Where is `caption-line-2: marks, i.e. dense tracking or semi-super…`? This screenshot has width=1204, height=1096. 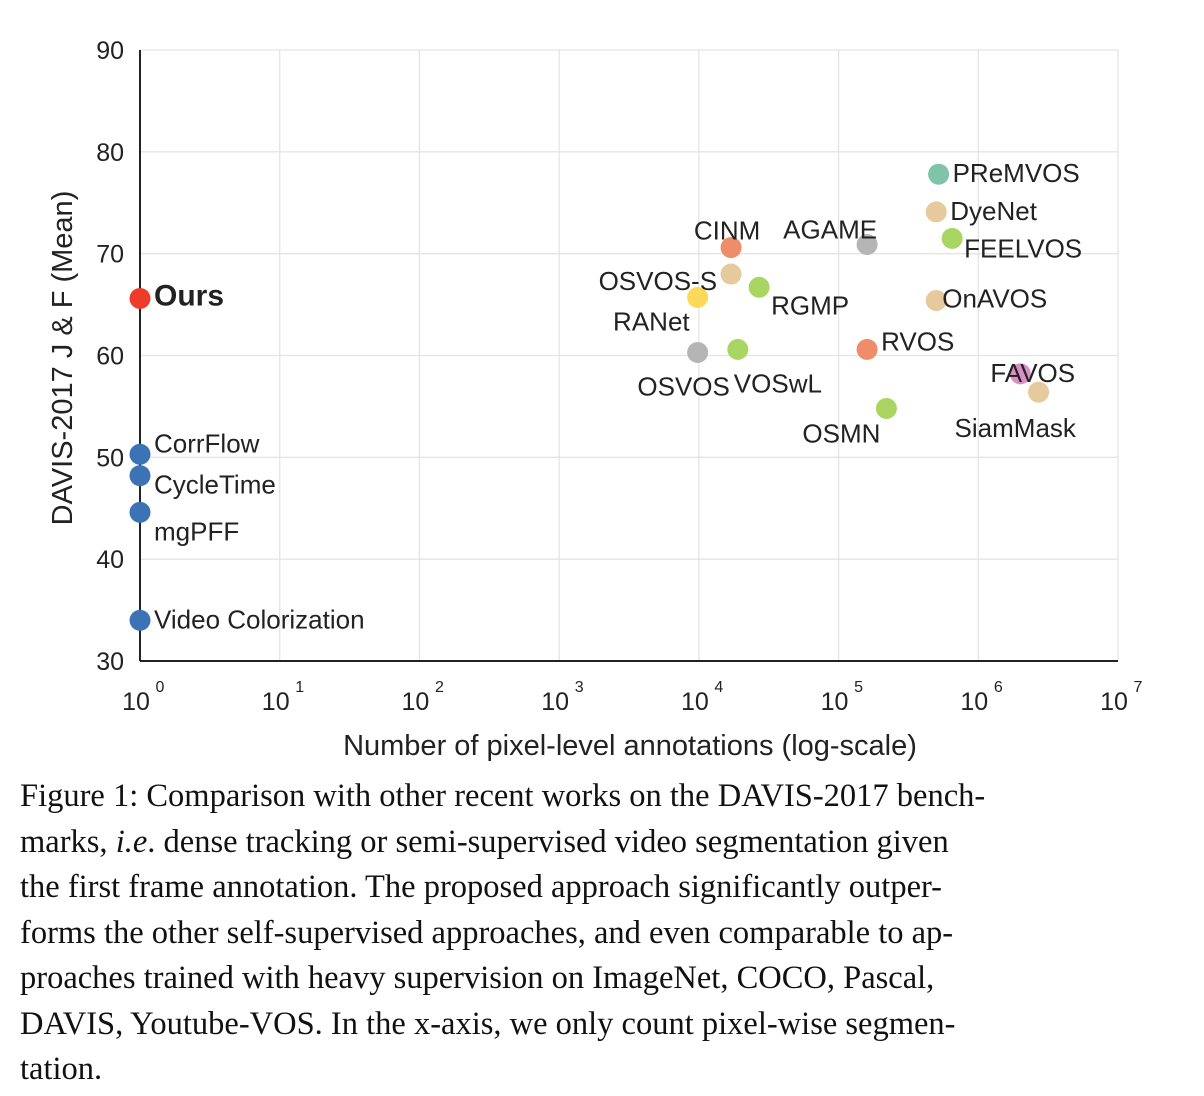 caption-line-2: marks, i.e. dense tracking or semi-super… is located at coordinates (484, 841).